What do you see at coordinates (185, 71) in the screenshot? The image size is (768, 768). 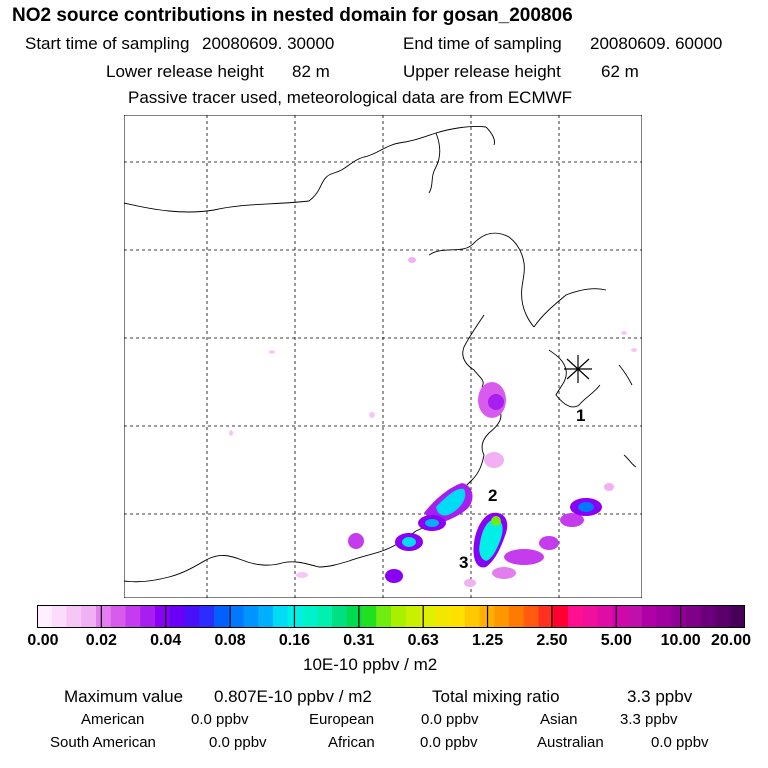 I see `lower-release-label: Lower release height` at bounding box center [185, 71].